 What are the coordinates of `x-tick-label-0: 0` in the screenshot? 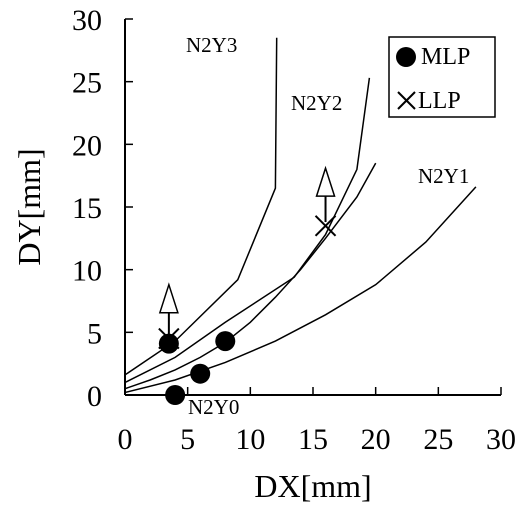 It's located at (125, 439).